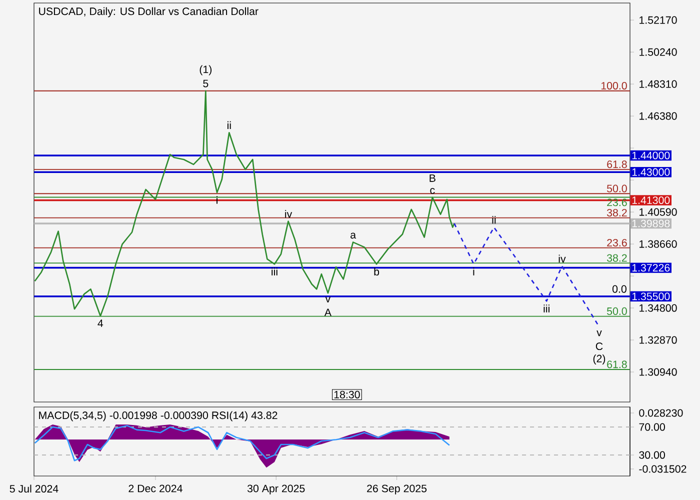 This screenshot has width=700, height=500. I want to click on y-tick-label: 0.028230, so click(661, 413).